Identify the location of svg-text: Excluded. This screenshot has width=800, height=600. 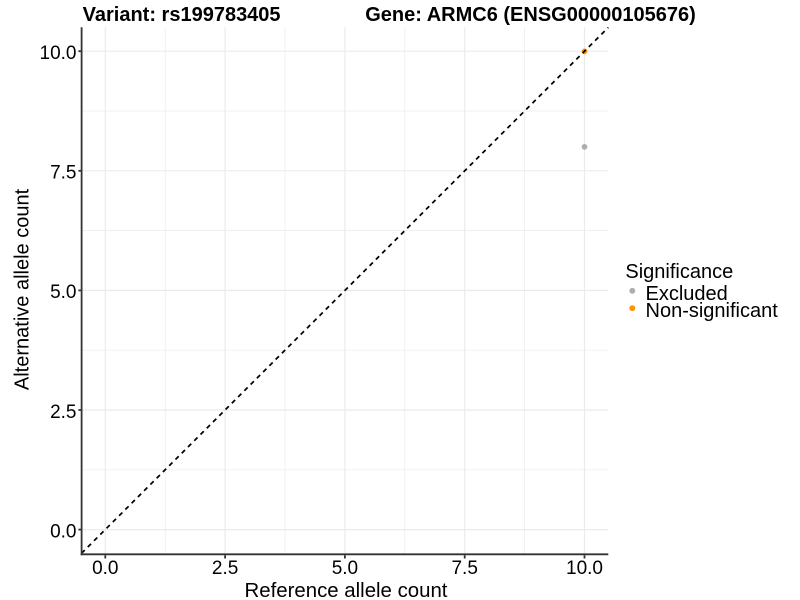
(687, 294).